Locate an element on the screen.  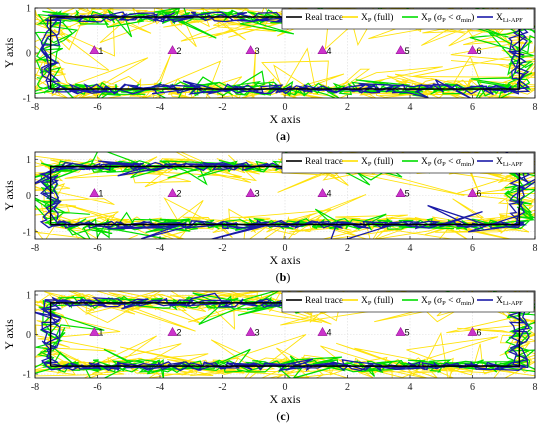
panel-caption: (c) is located at coordinates (282, 416).